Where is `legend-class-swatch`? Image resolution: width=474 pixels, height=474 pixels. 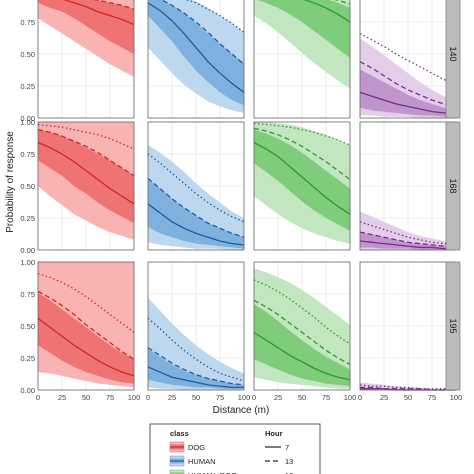 legend-class-swatch is located at coordinates (177, 471).